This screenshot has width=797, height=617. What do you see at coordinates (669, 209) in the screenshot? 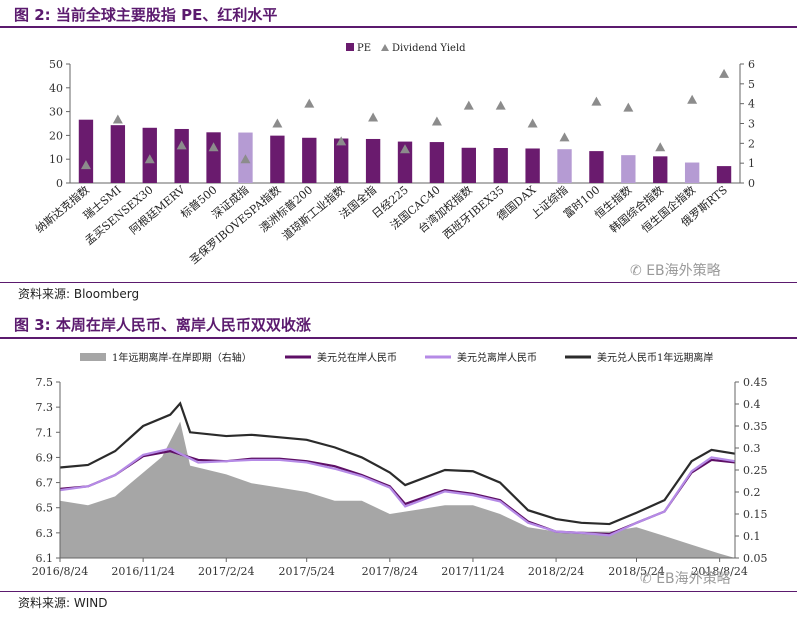
I see `category-label: 恒生国企指数` at bounding box center [669, 209].